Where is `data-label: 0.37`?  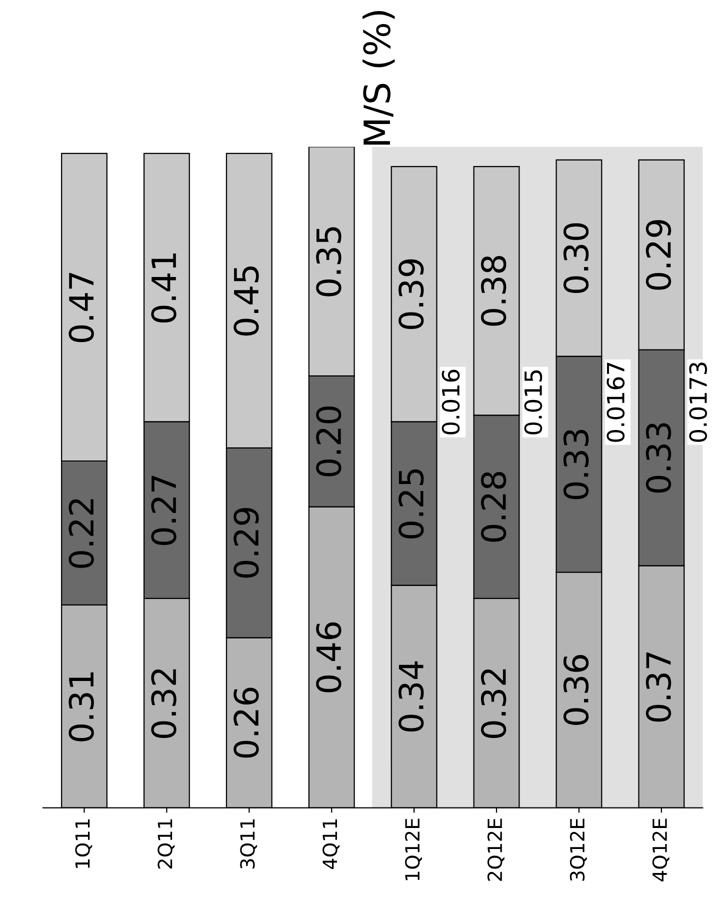 data-label: 0.37 is located at coordinates (659, 687).